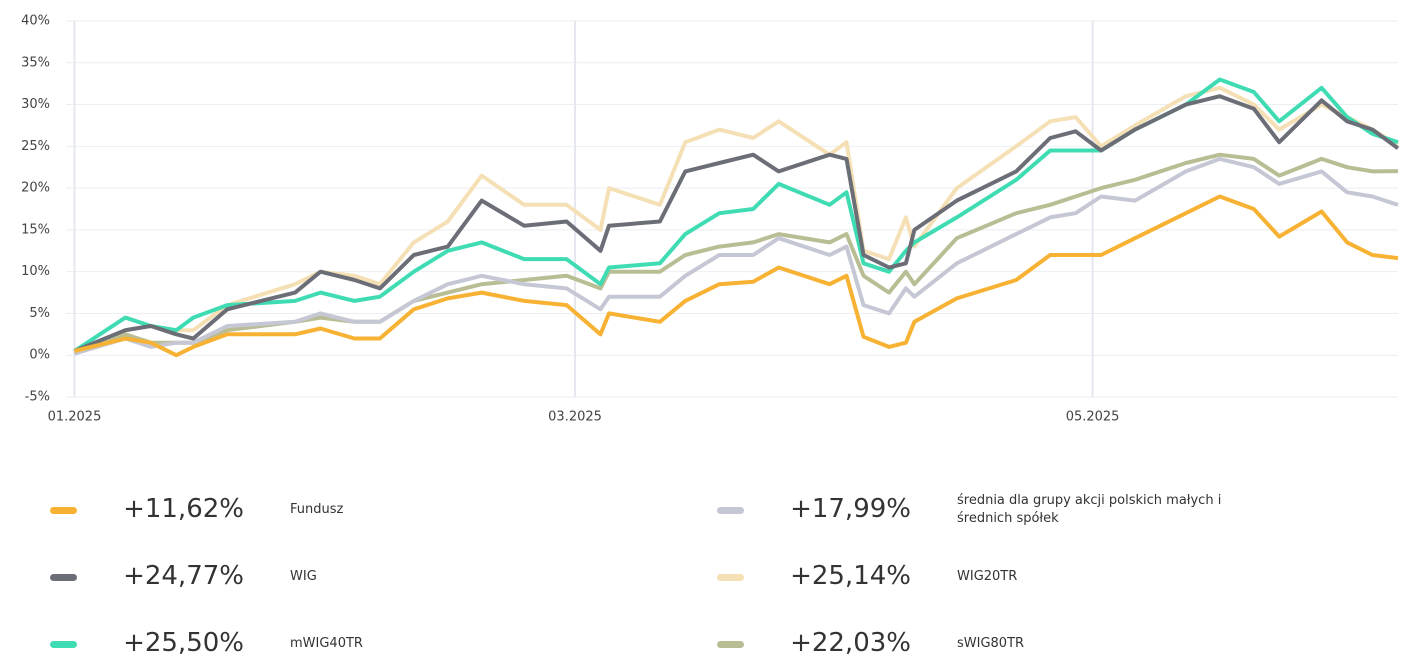  I want to click on x-tick-label: 03.2025, so click(575, 417).